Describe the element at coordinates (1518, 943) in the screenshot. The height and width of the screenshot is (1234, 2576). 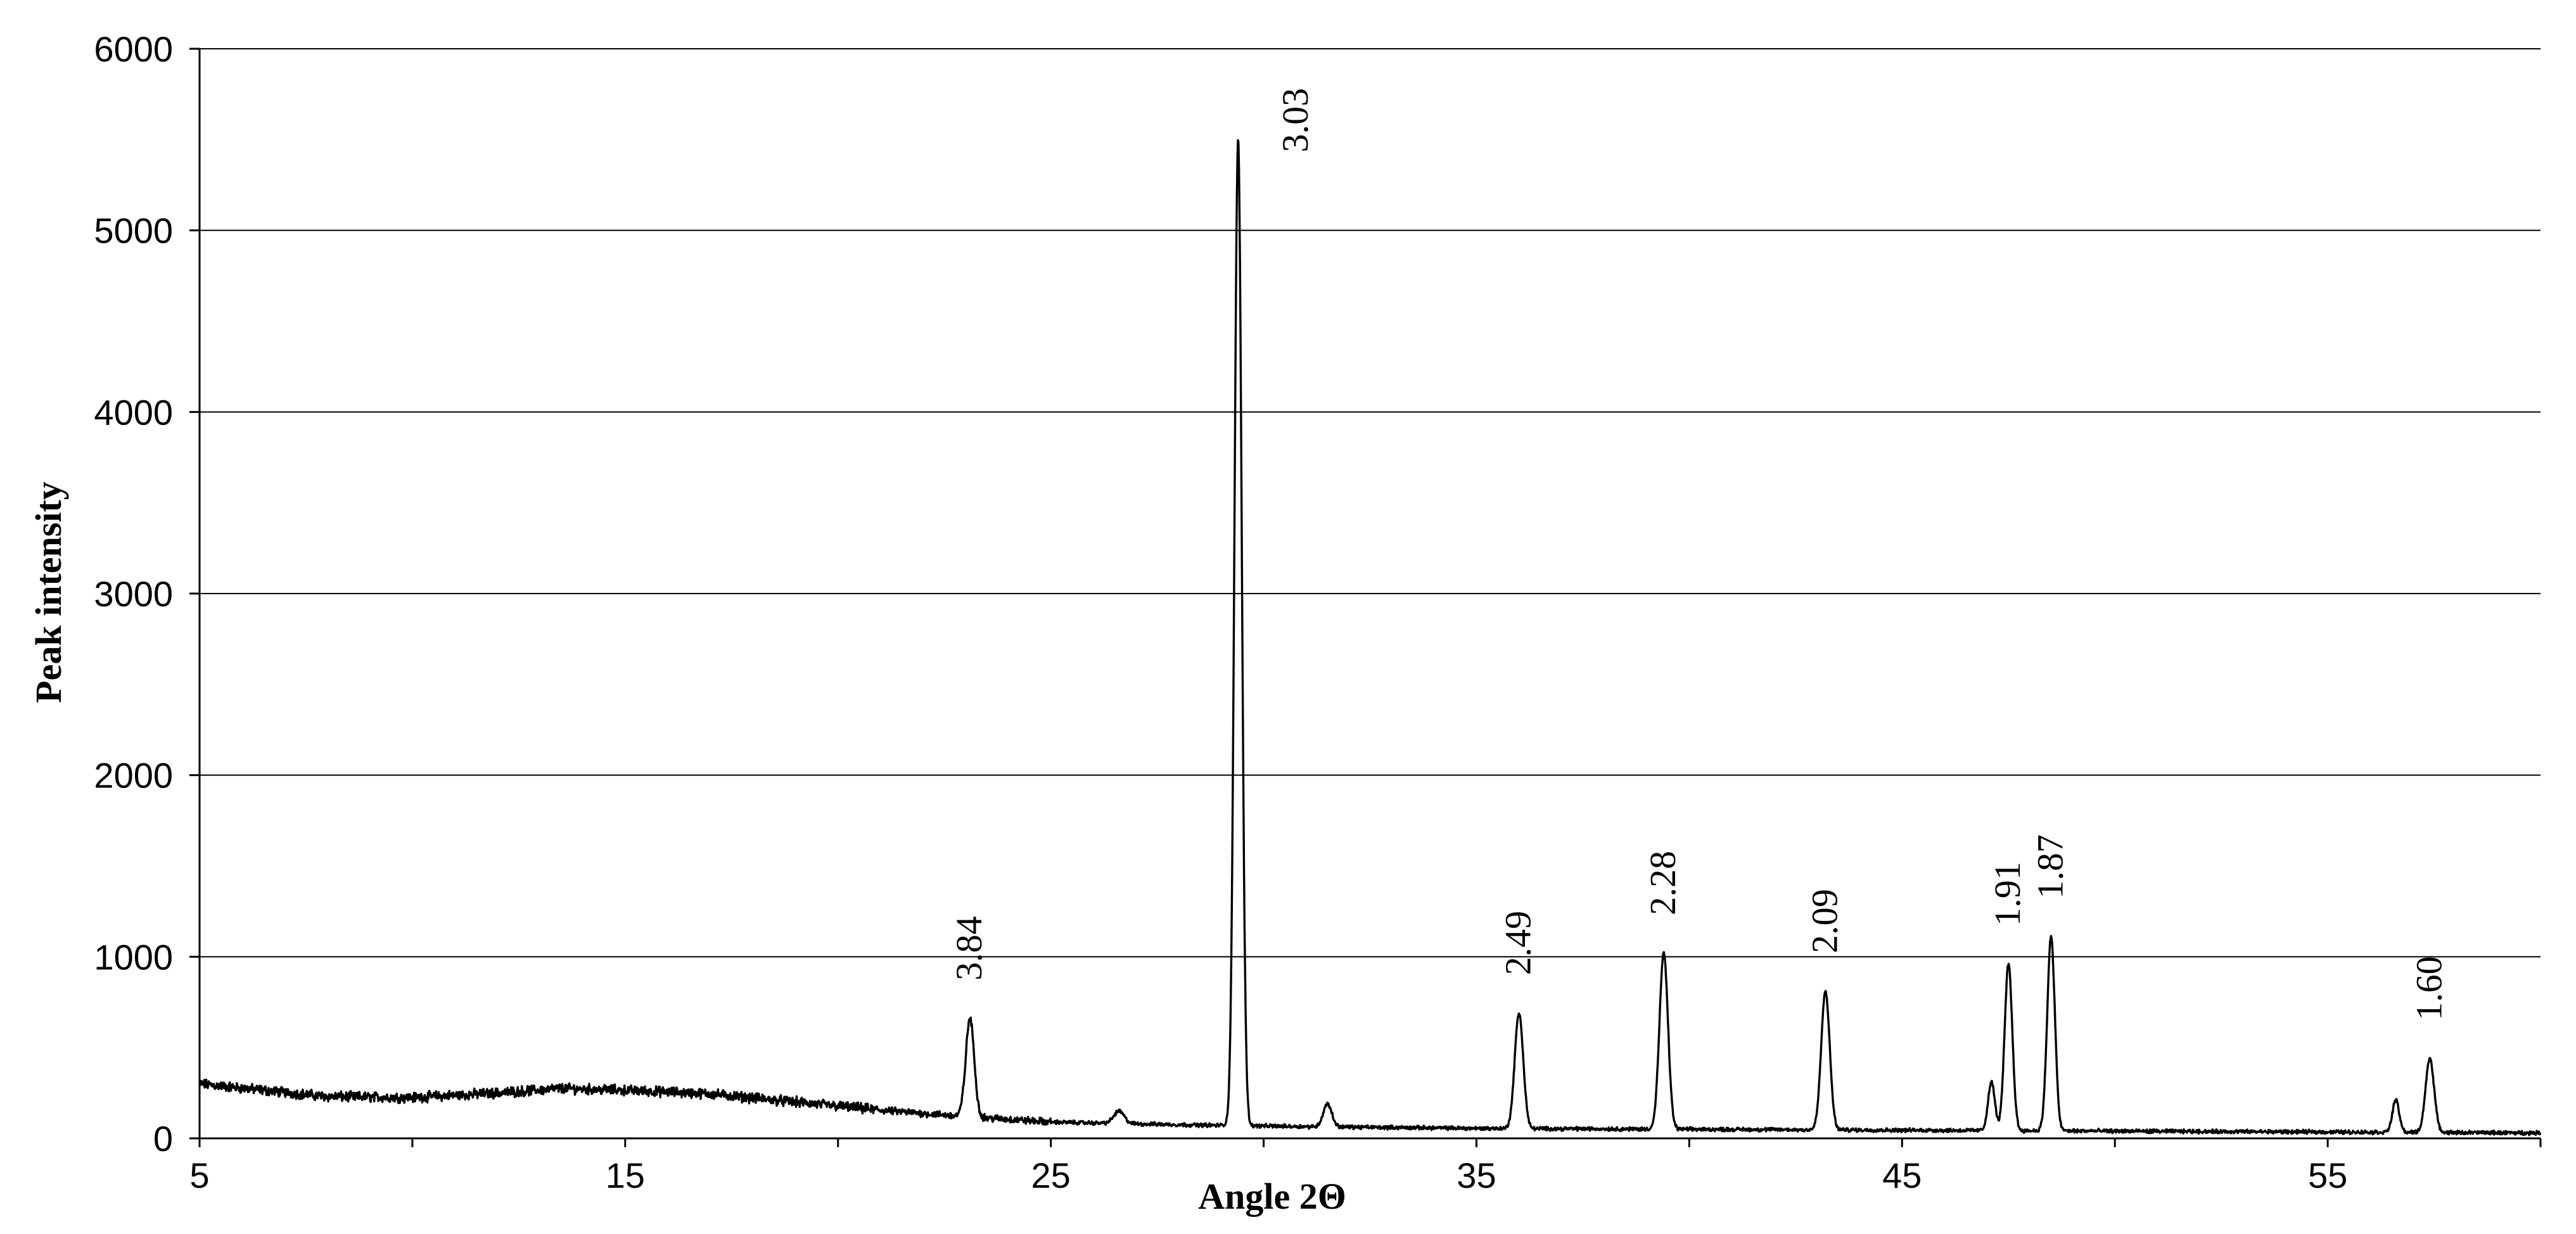
I see `peak-label: 2.49` at that location.